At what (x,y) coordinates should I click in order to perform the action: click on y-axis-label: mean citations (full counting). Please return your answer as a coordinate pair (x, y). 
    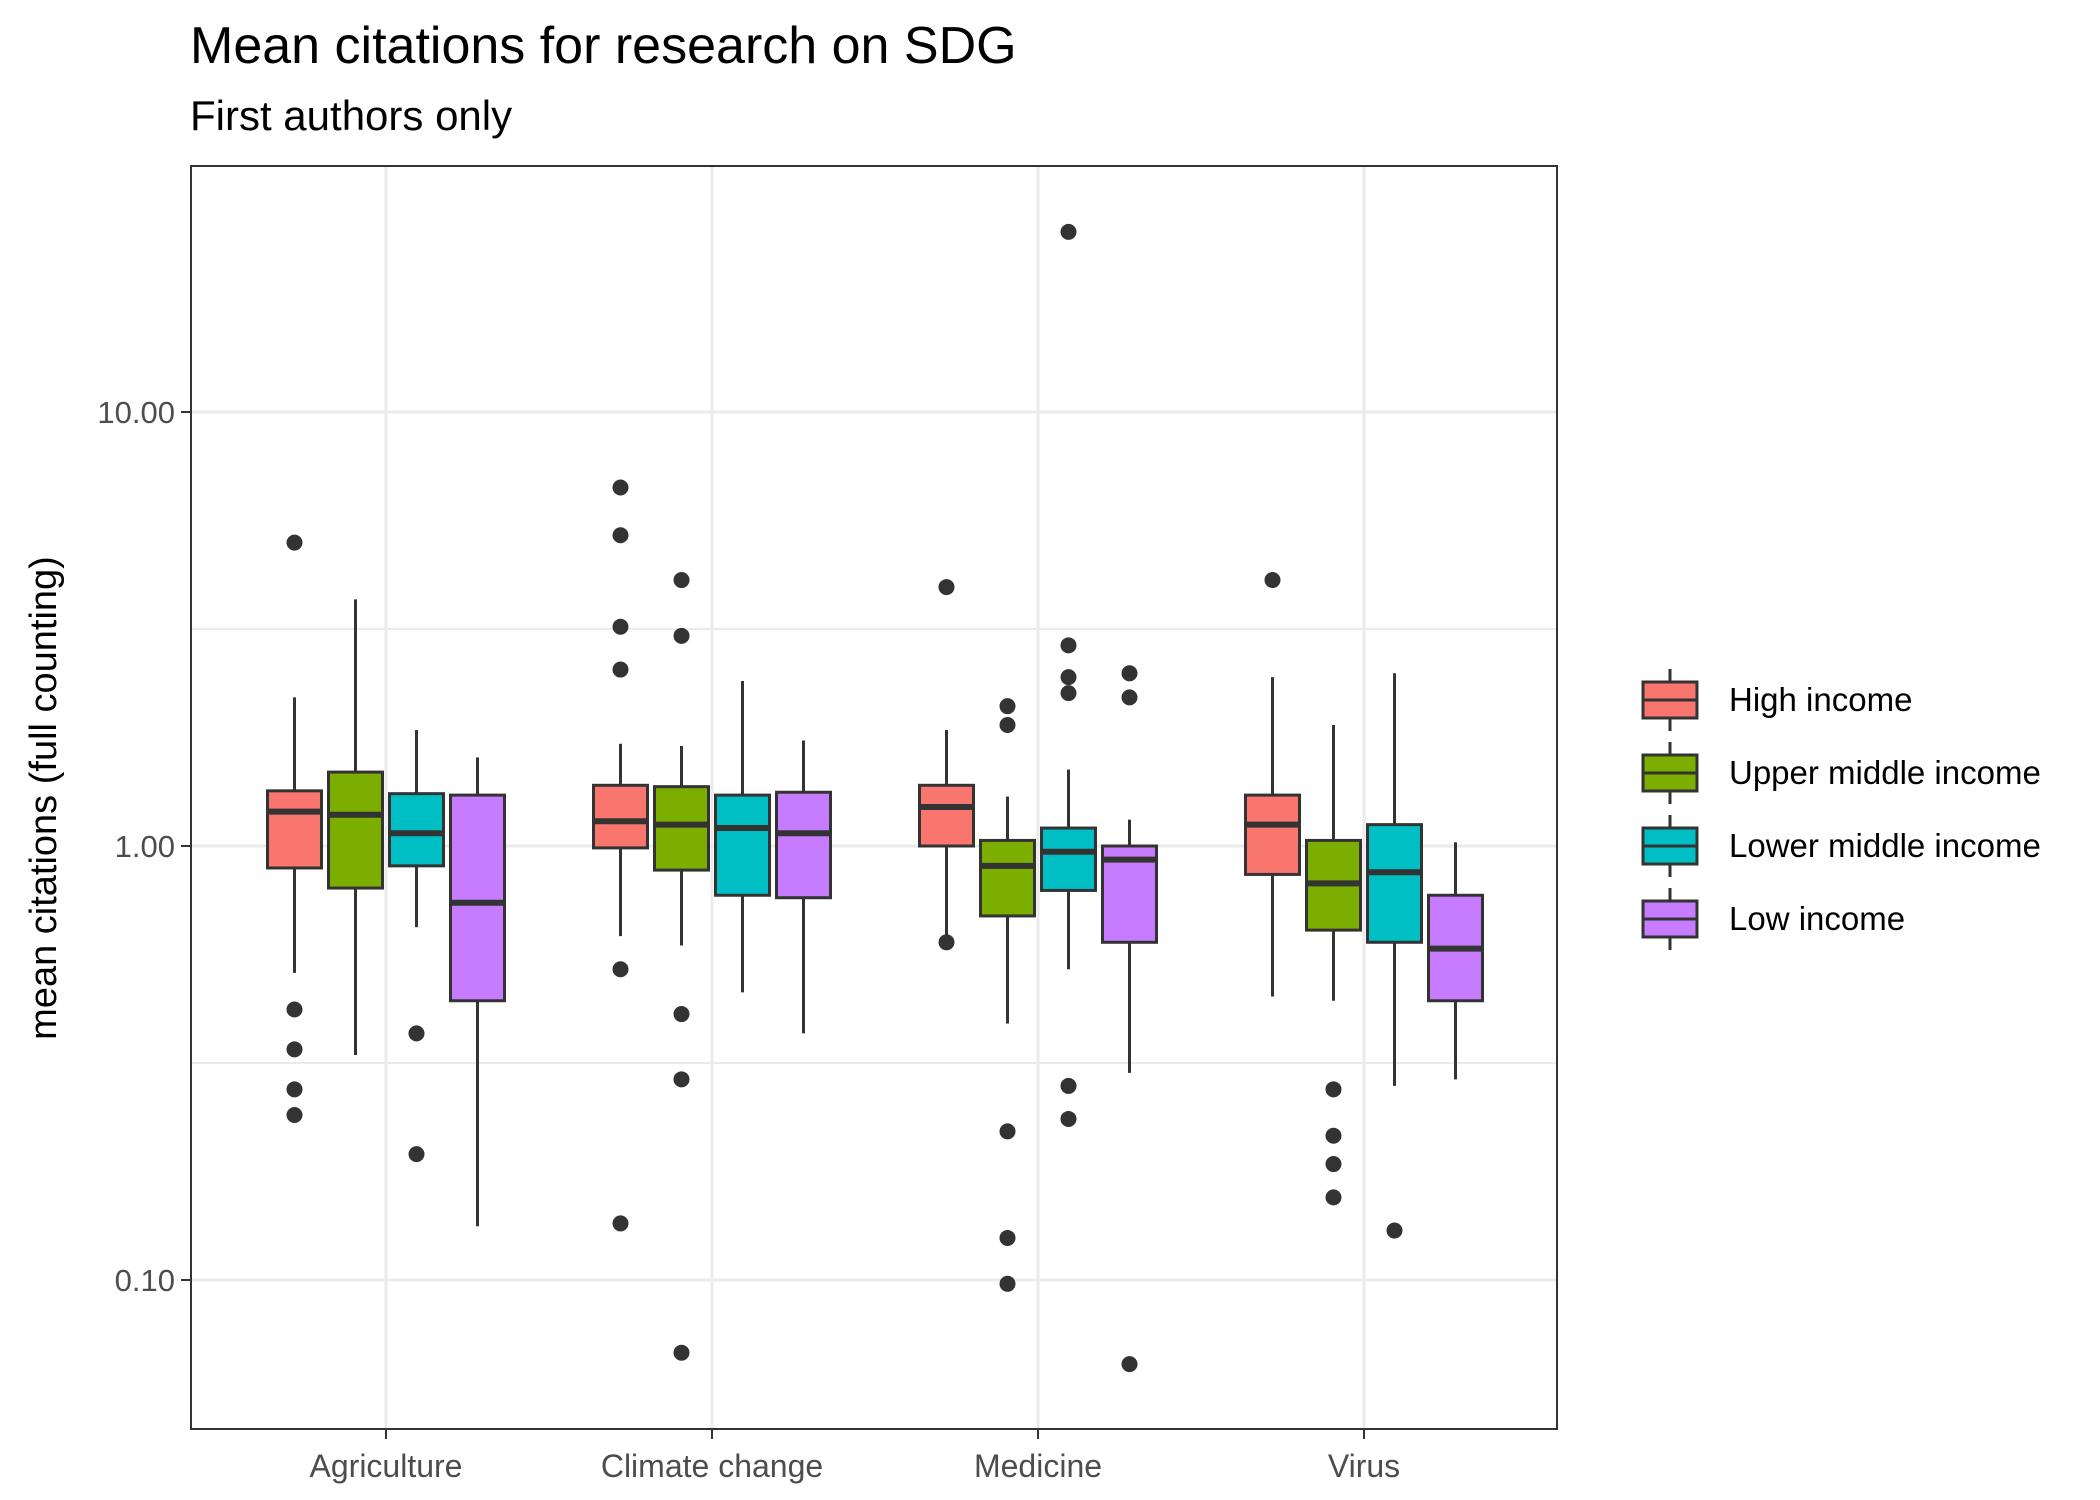
    Looking at the image, I should click on (44, 798).